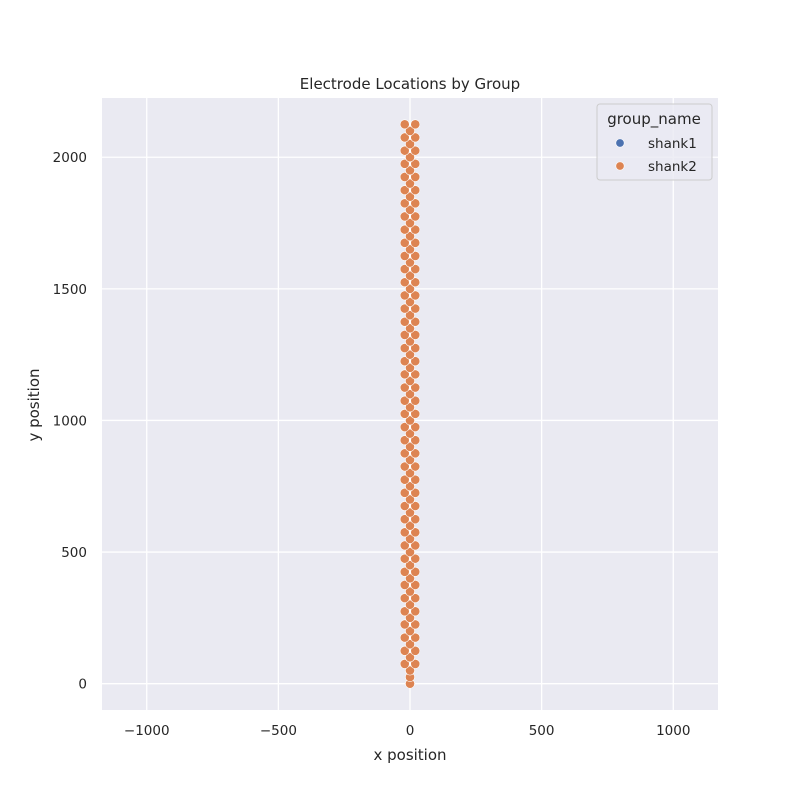  Describe the element at coordinates (70, 290) in the screenshot. I see `y-tick-label: 1500` at that location.